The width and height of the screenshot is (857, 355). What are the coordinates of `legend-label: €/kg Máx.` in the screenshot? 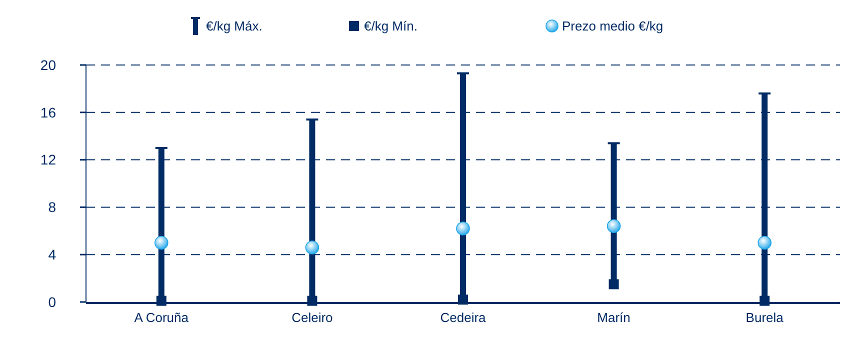 It's located at (234, 26).